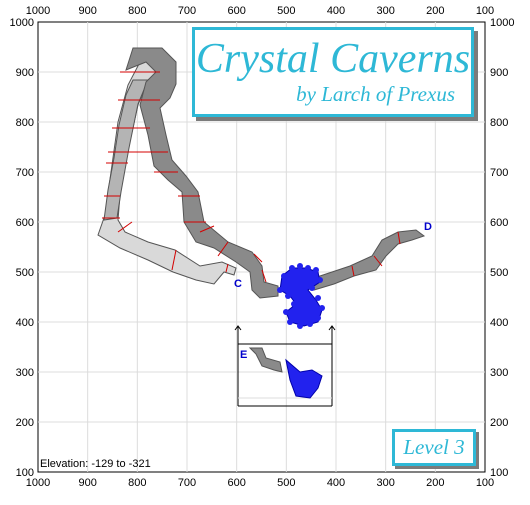 This screenshot has height=505, width=530. What do you see at coordinates (38, 11) in the screenshot?
I see `x-tick-top: 1000` at bounding box center [38, 11].